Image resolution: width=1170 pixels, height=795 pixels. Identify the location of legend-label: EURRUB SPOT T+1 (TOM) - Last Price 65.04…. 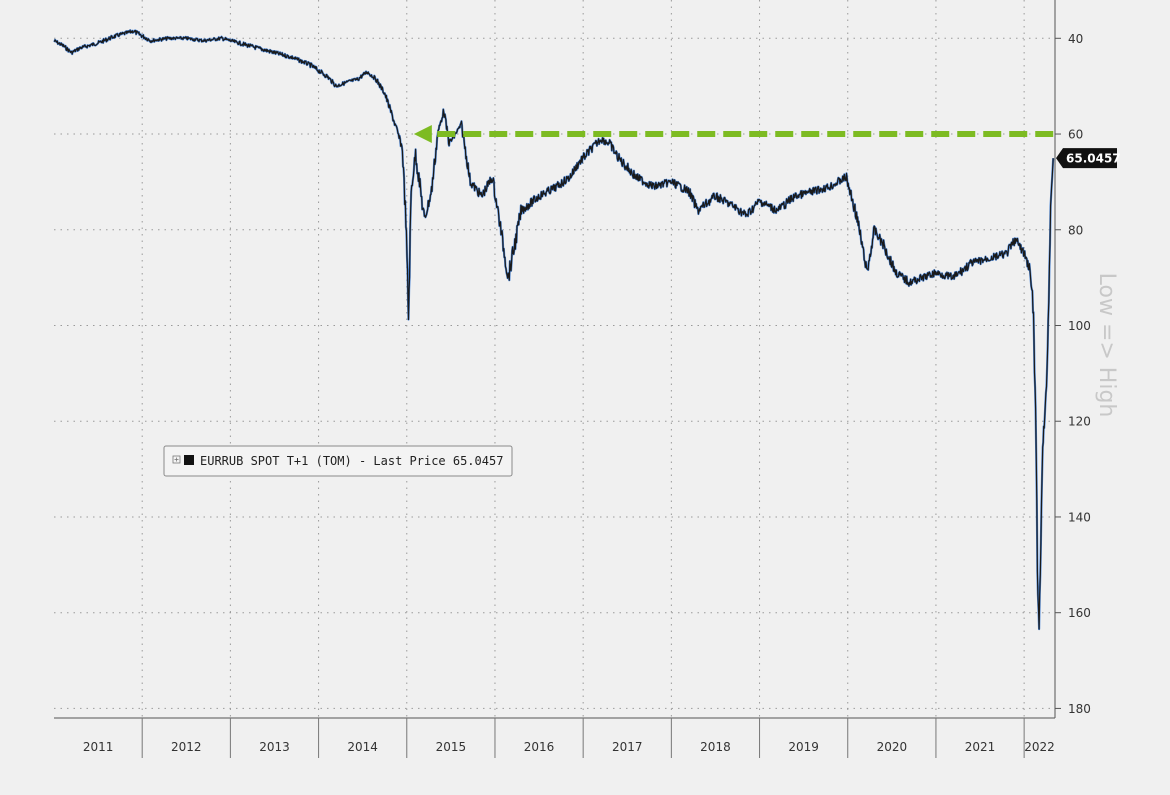
(351, 461).